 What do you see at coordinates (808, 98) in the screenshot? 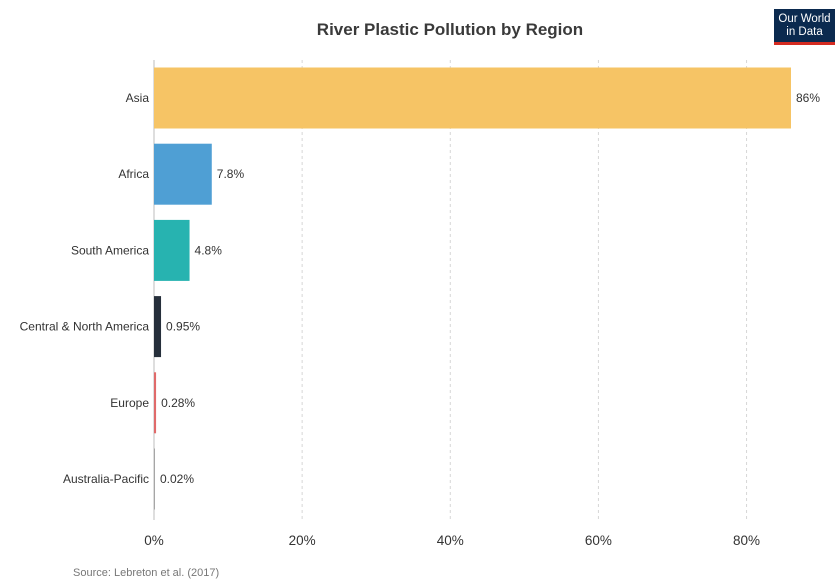
I see `value-label: 86%` at bounding box center [808, 98].